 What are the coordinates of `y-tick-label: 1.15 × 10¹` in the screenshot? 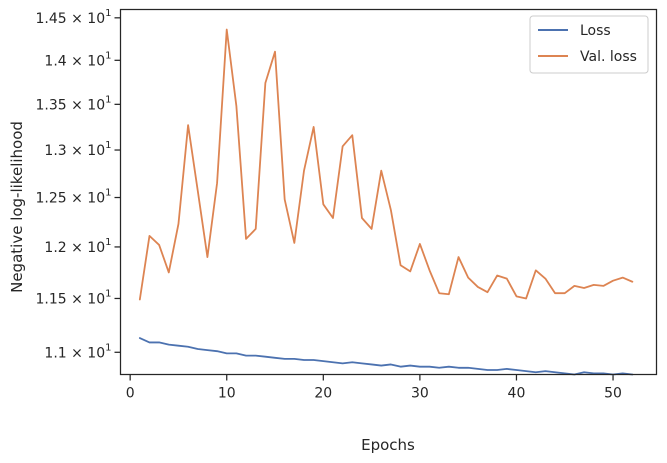 It's located at (74, 297).